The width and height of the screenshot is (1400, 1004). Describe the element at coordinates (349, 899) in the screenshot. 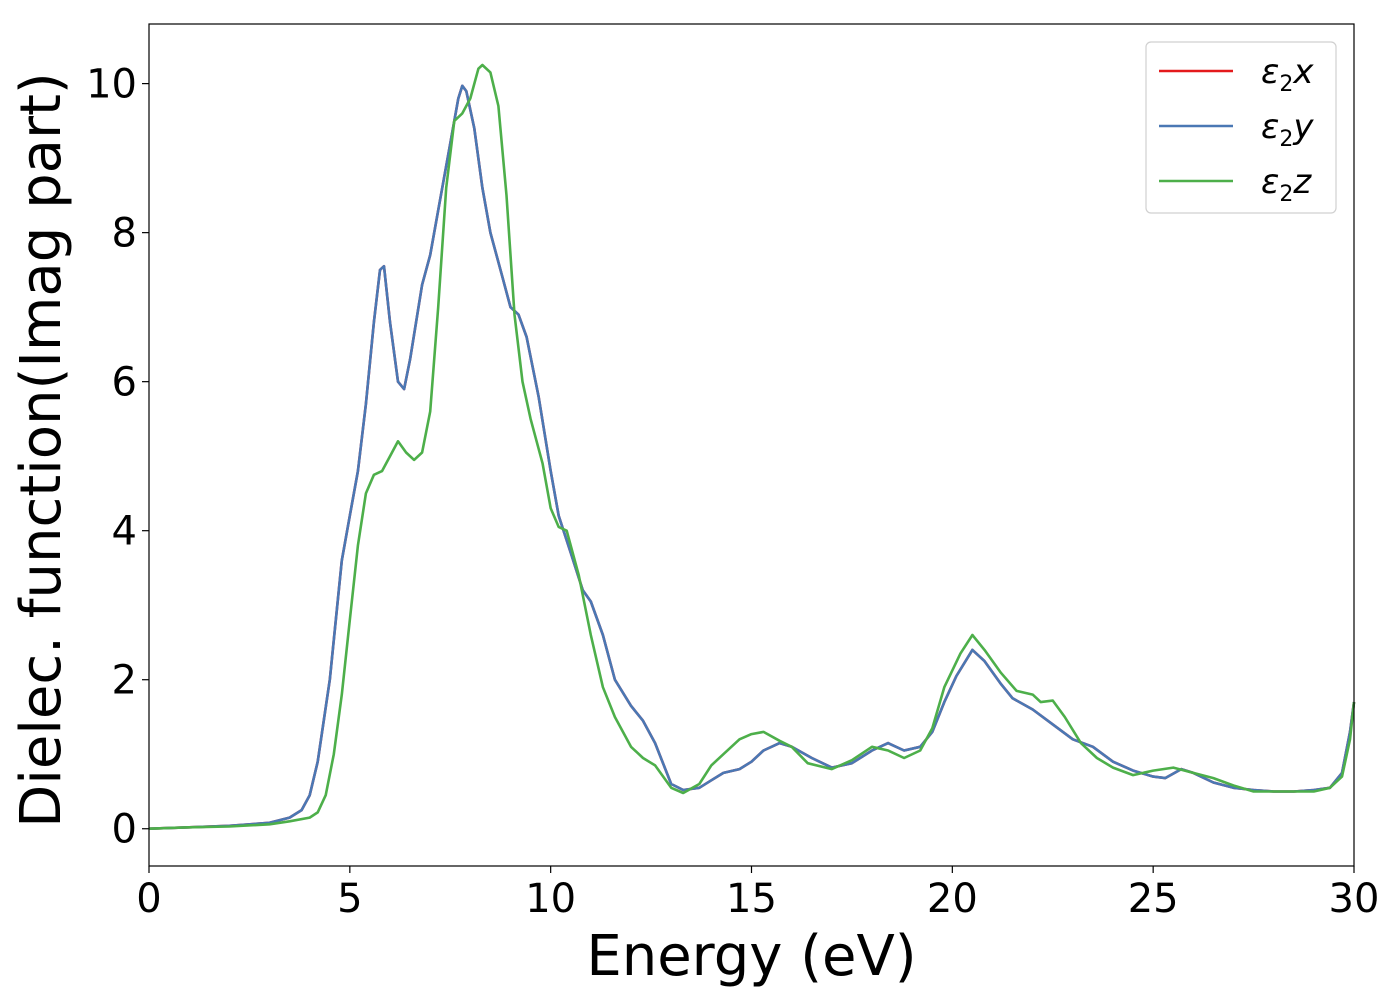

I see `x-tick-label: 5` at that location.